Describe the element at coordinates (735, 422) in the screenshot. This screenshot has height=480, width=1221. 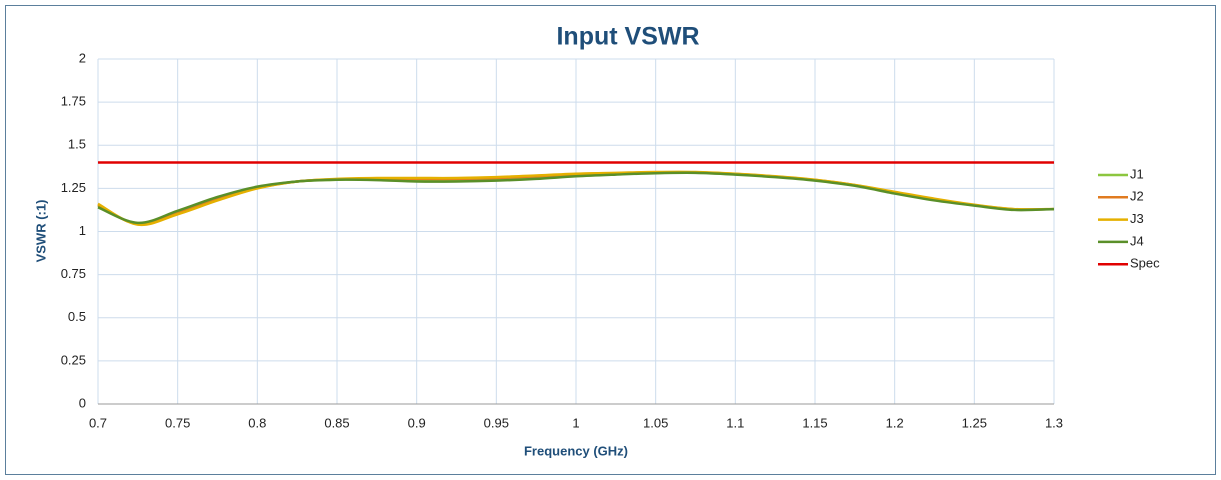
I see `x-tick-label: 1.1` at that location.